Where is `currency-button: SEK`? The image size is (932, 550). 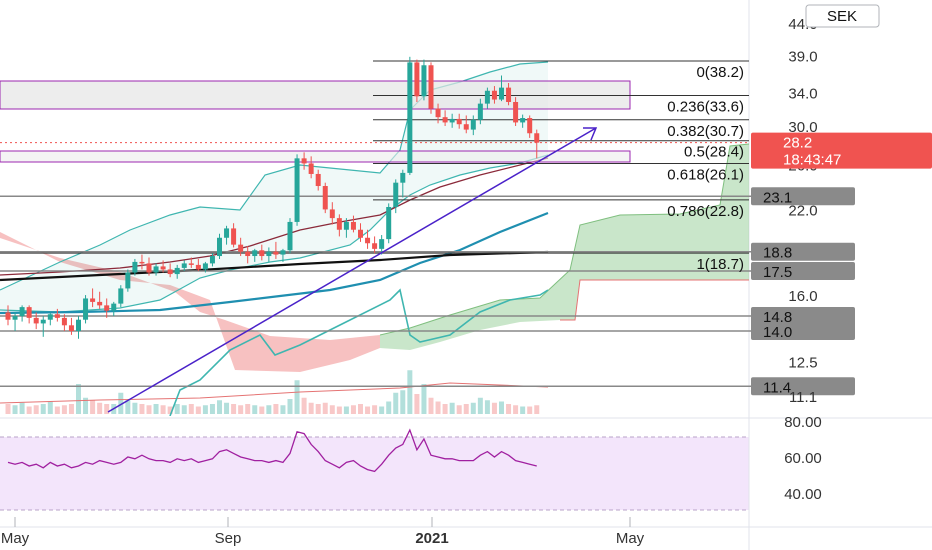
currency-button: SEK is located at coordinates (842, 16).